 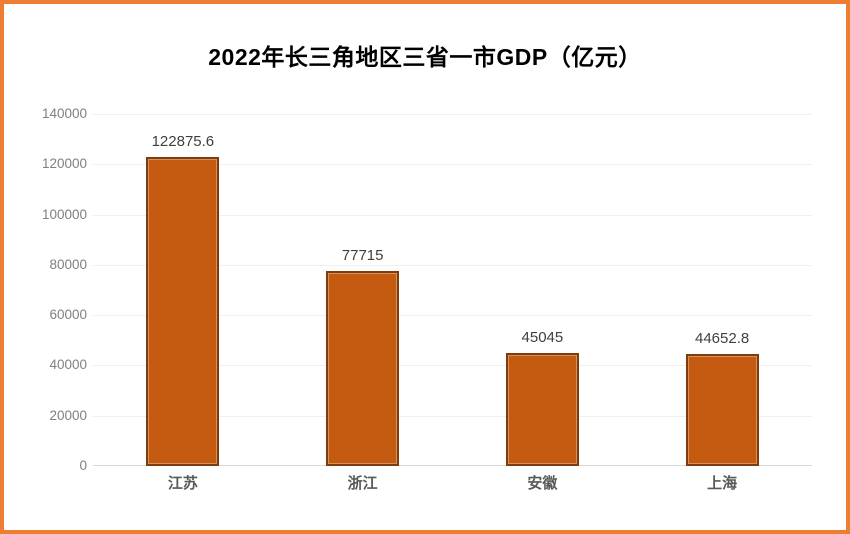 What do you see at coordinates (183, 142) in the screenshot?
I see `bar-value-label: 122875.6` at bounding box center [183, 142].